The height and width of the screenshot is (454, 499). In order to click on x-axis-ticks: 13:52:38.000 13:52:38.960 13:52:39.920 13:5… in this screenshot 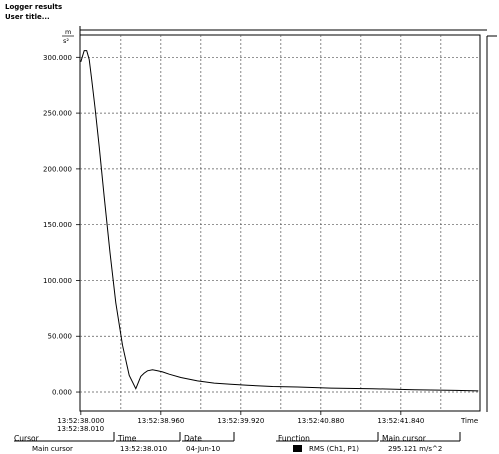, I will do `click(240, 418)`.